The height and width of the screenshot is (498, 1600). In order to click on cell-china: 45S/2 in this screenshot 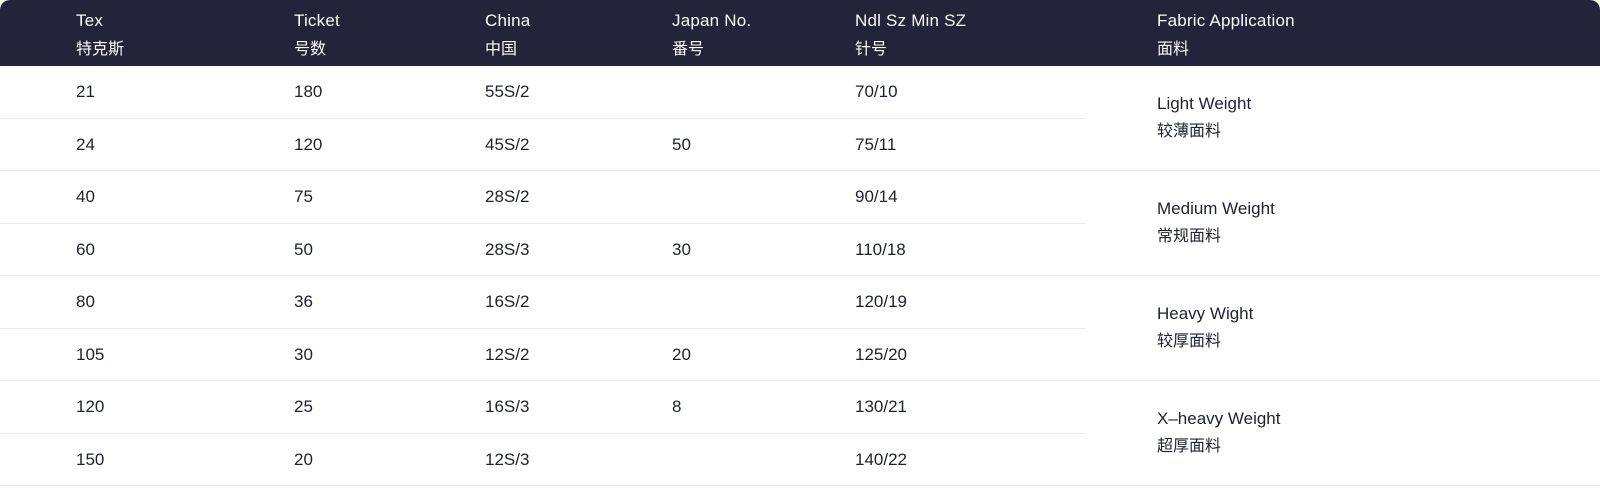, I will do `click(507, 144)`.